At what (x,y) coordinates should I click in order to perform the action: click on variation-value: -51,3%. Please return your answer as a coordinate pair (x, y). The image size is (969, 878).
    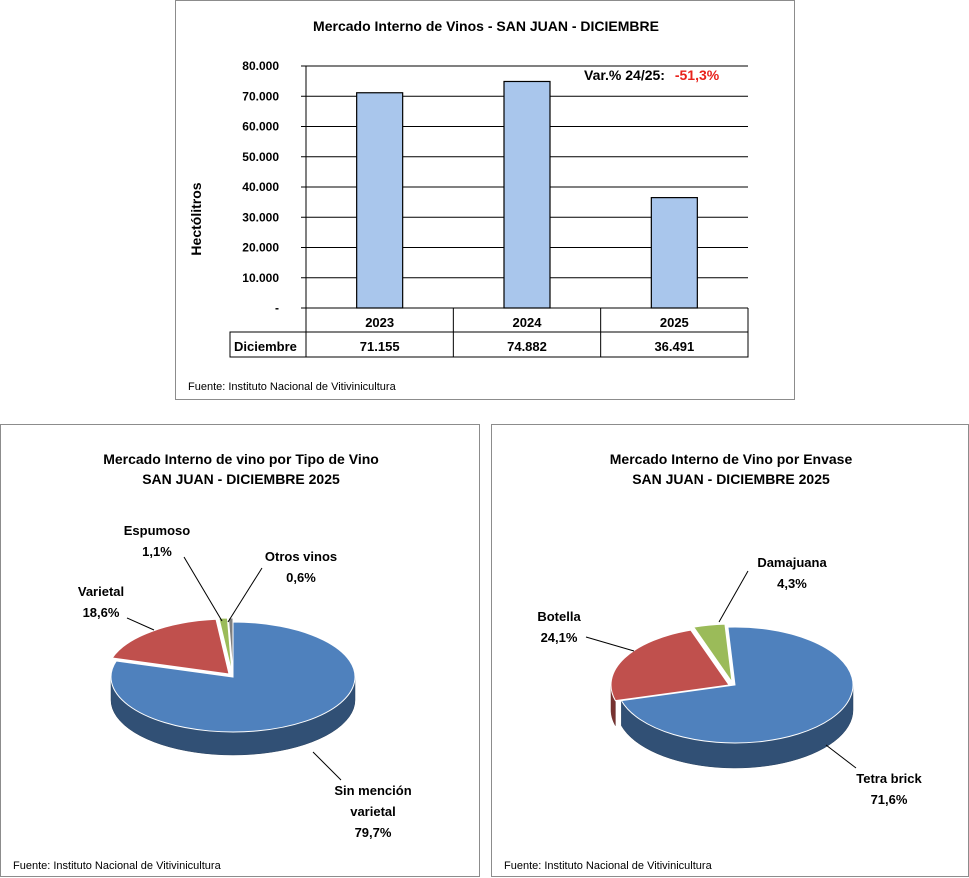
    Looking at the image, I should click on (697, 75).